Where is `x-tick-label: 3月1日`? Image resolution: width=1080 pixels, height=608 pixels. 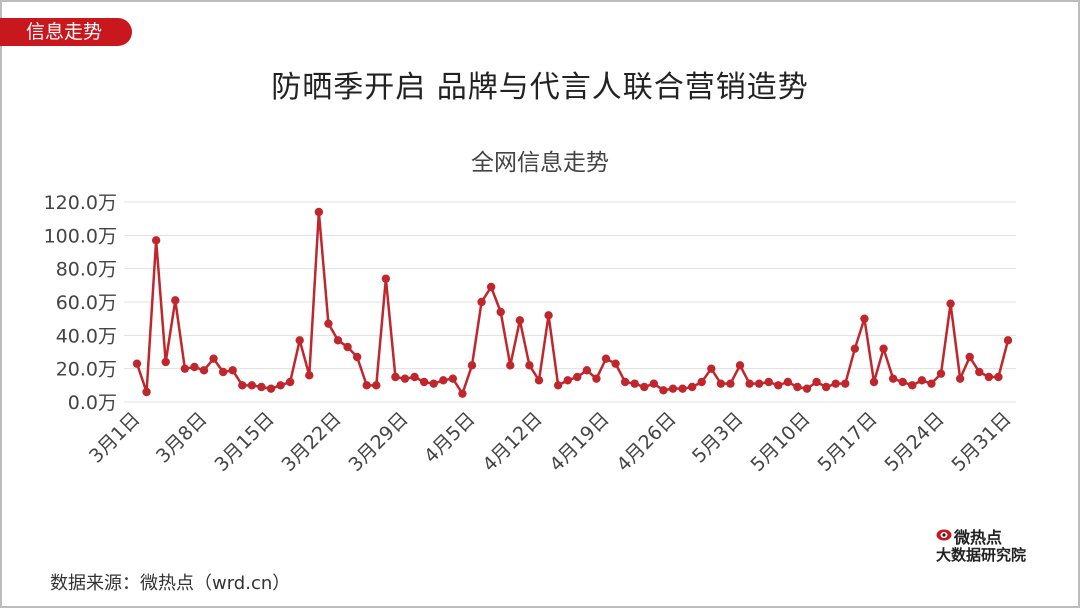
x-tick-label: 3月1日 is located at coordinates (115, 438).